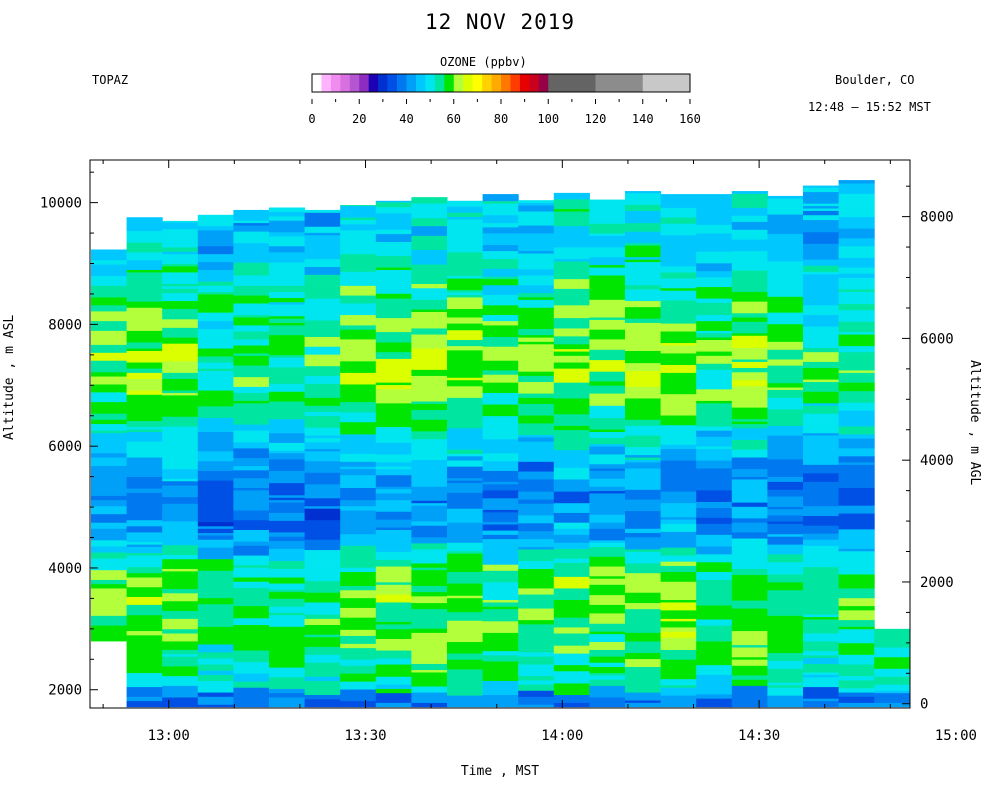 The height and width of the screenshot is (800, 1000). I want to click on x-tick-label: 14:30, so click(759, 736).